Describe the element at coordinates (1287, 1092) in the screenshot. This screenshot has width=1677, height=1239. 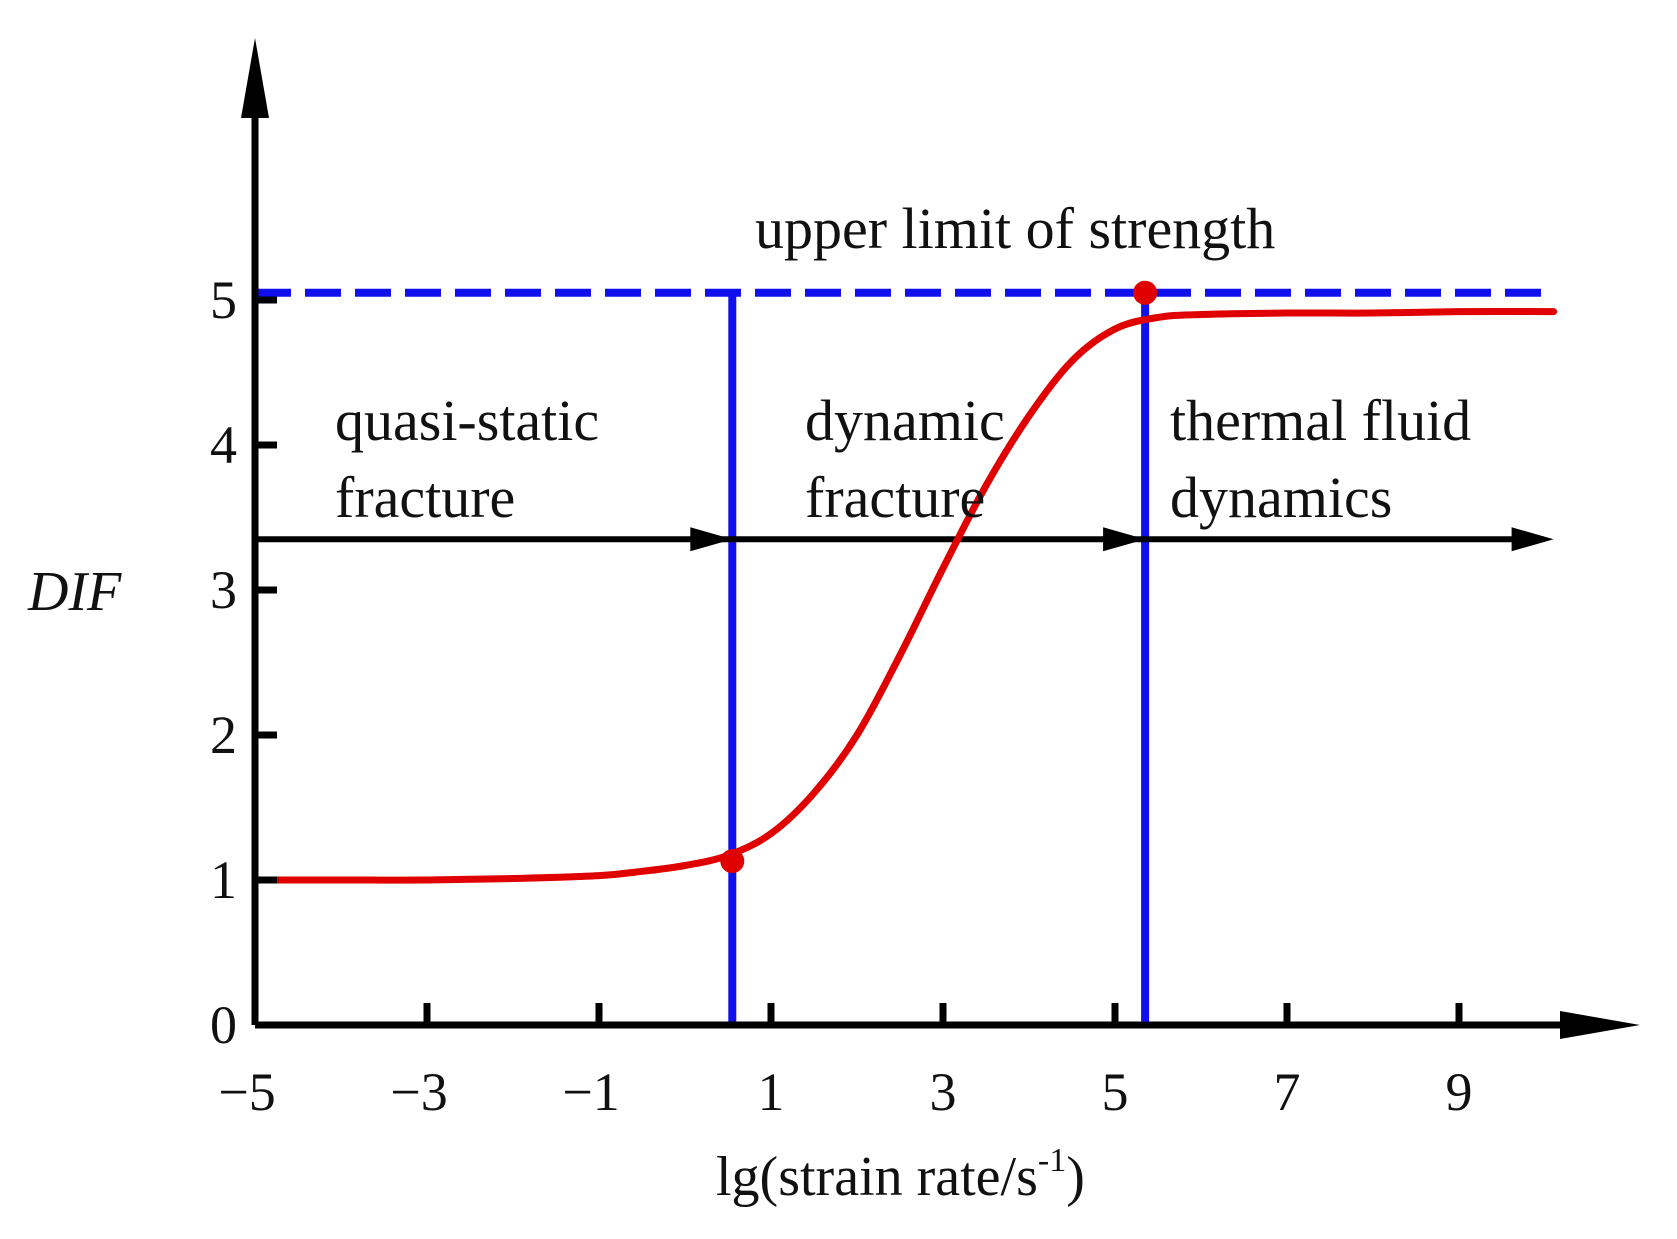
I see `x-tick-label-6: 7` at that location.